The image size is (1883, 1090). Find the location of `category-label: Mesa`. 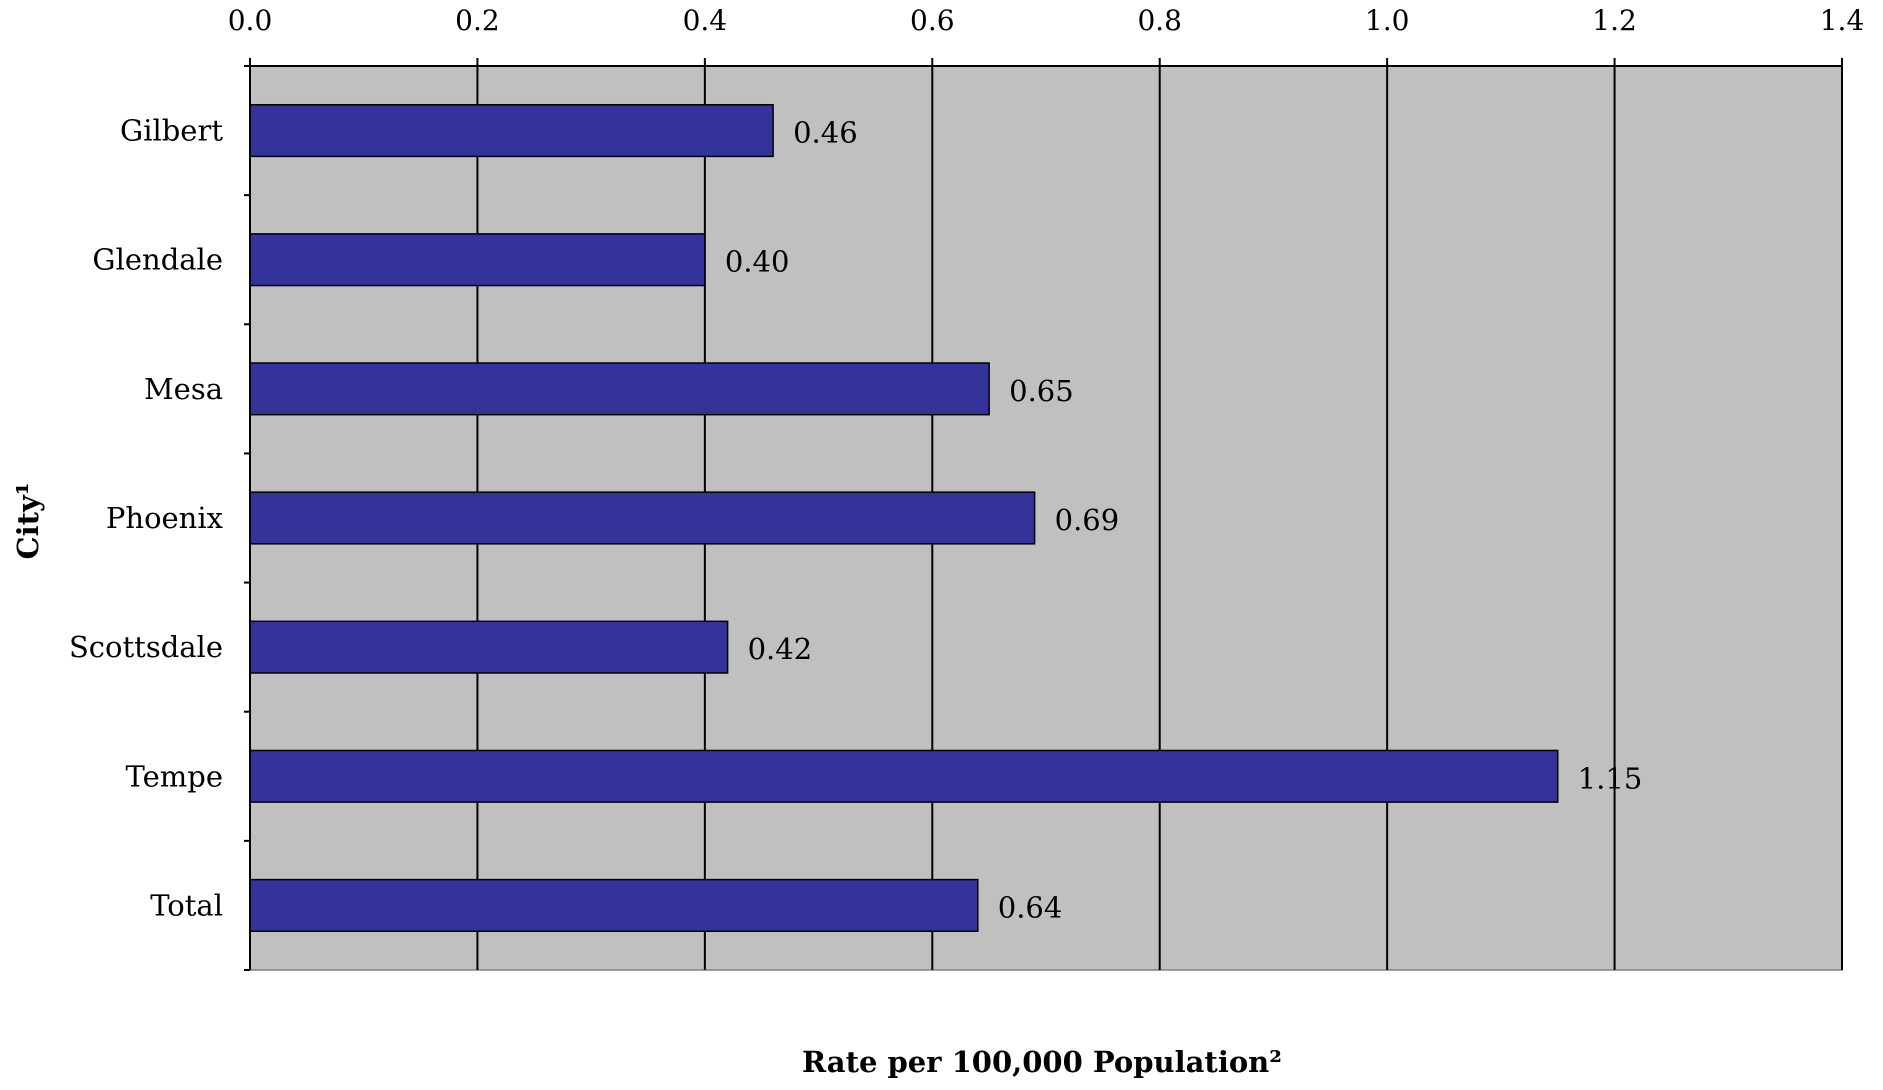

category-label: Mesa is located at coordinates (183, 389).